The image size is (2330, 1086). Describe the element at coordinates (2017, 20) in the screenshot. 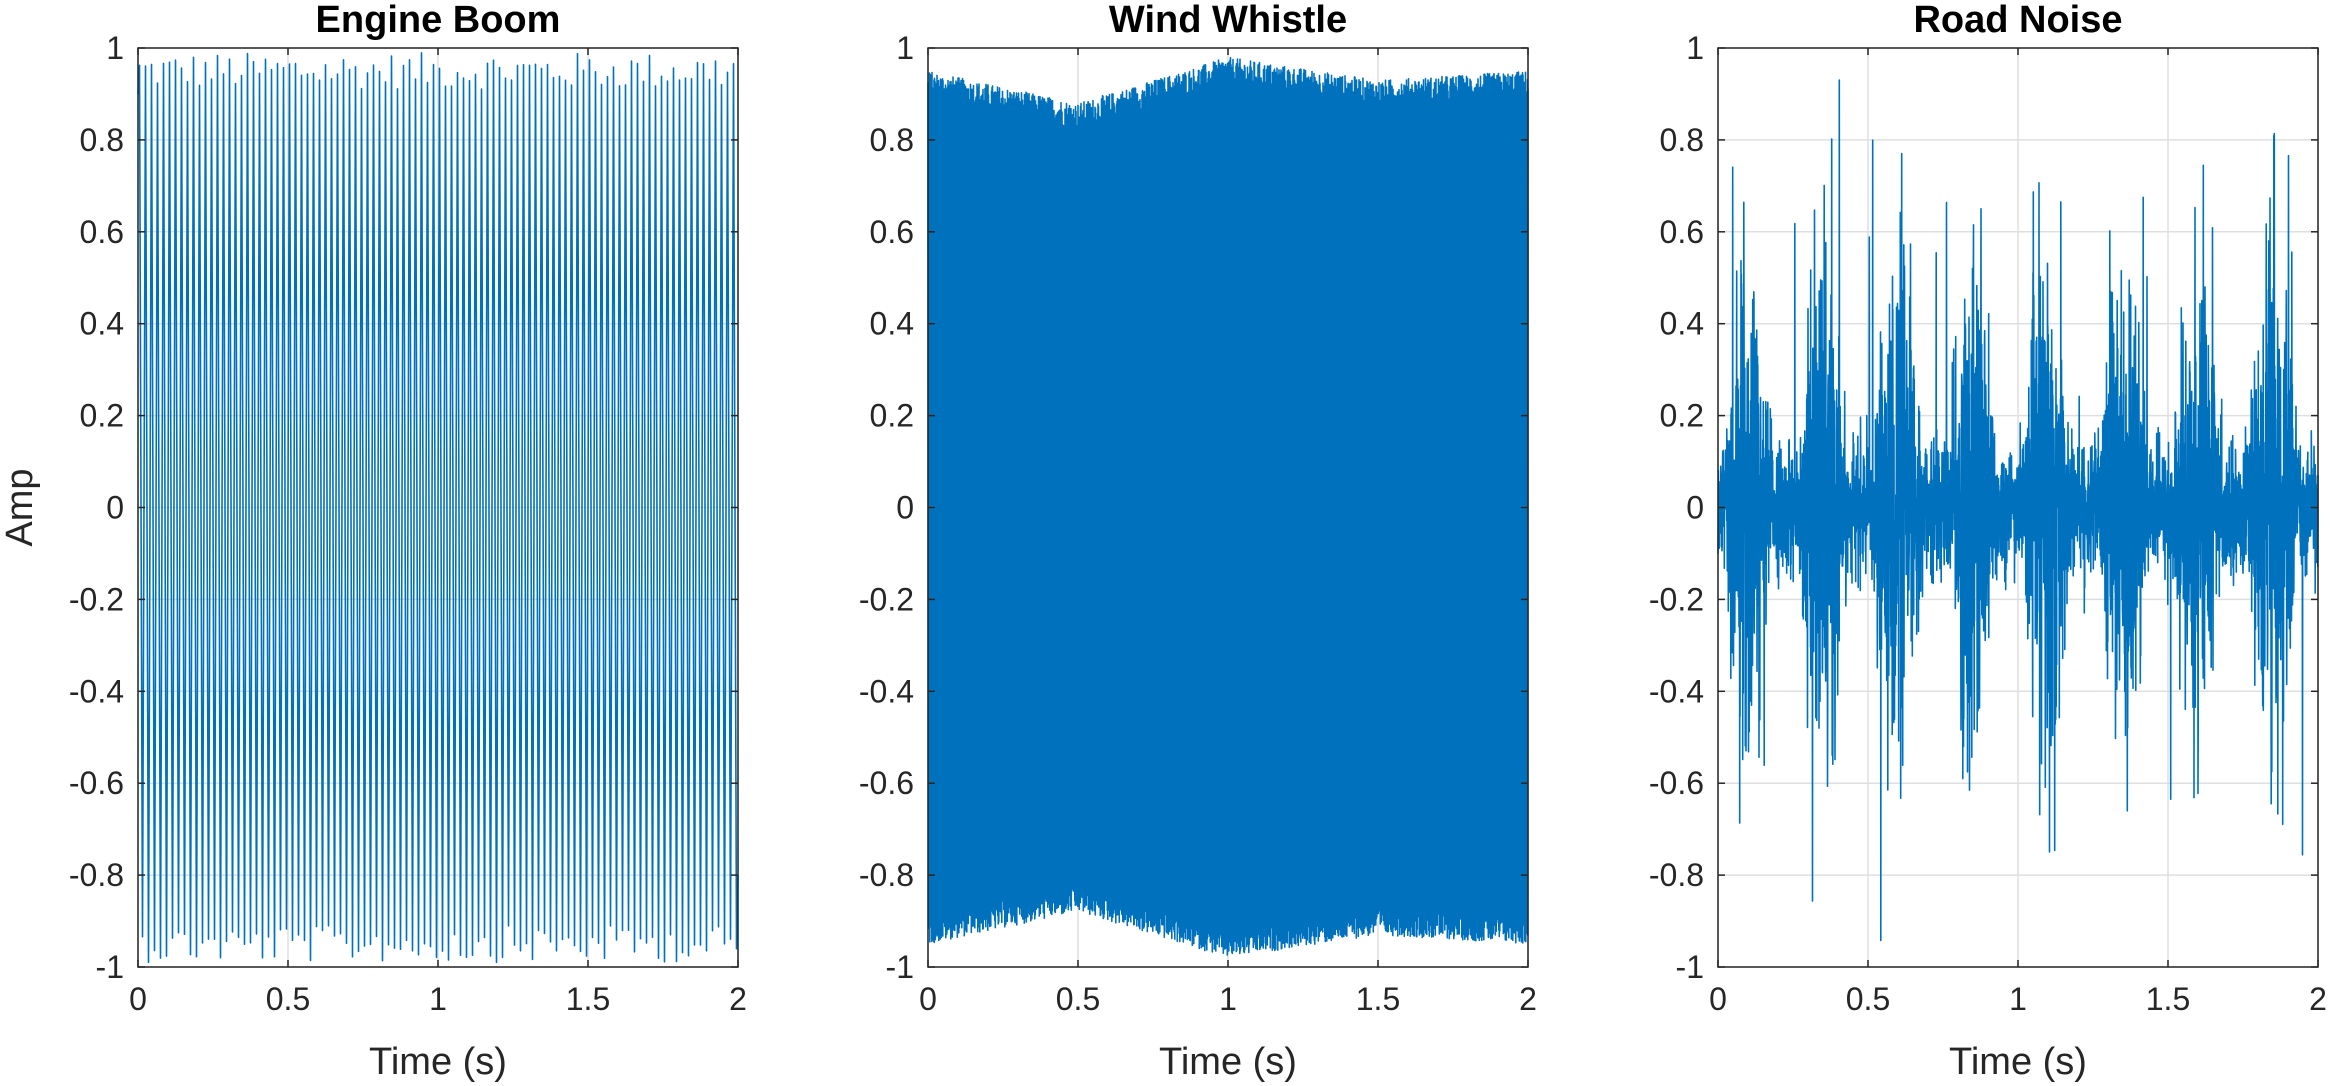

I see `subplot-title: Road Noise` at that location.